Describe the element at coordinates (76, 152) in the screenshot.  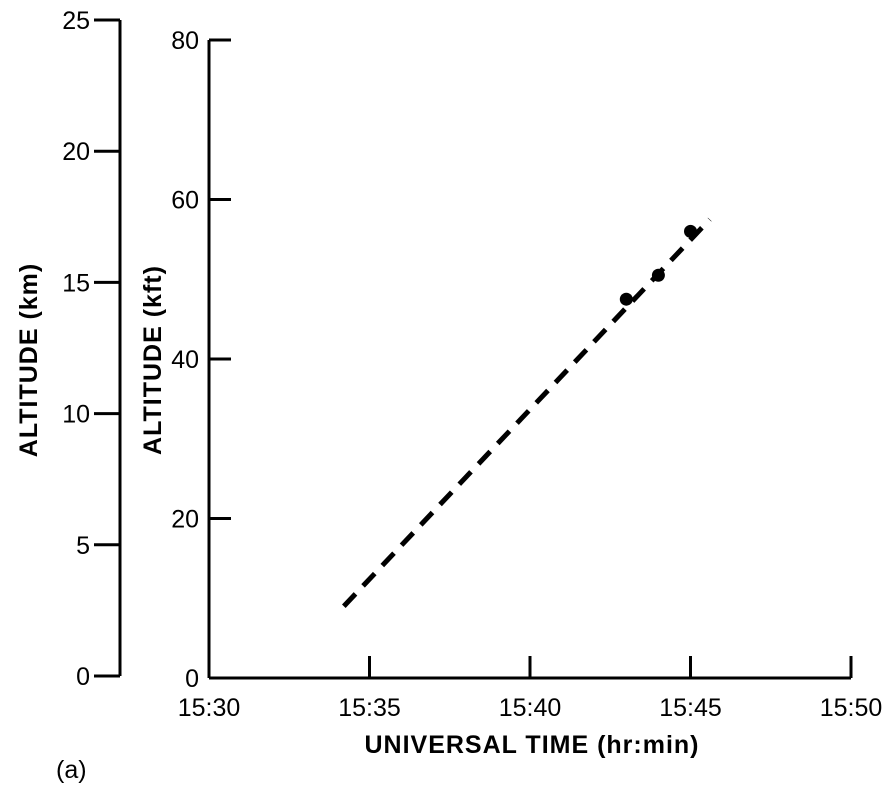
I see `y-tick-label-km: 20` at that location.